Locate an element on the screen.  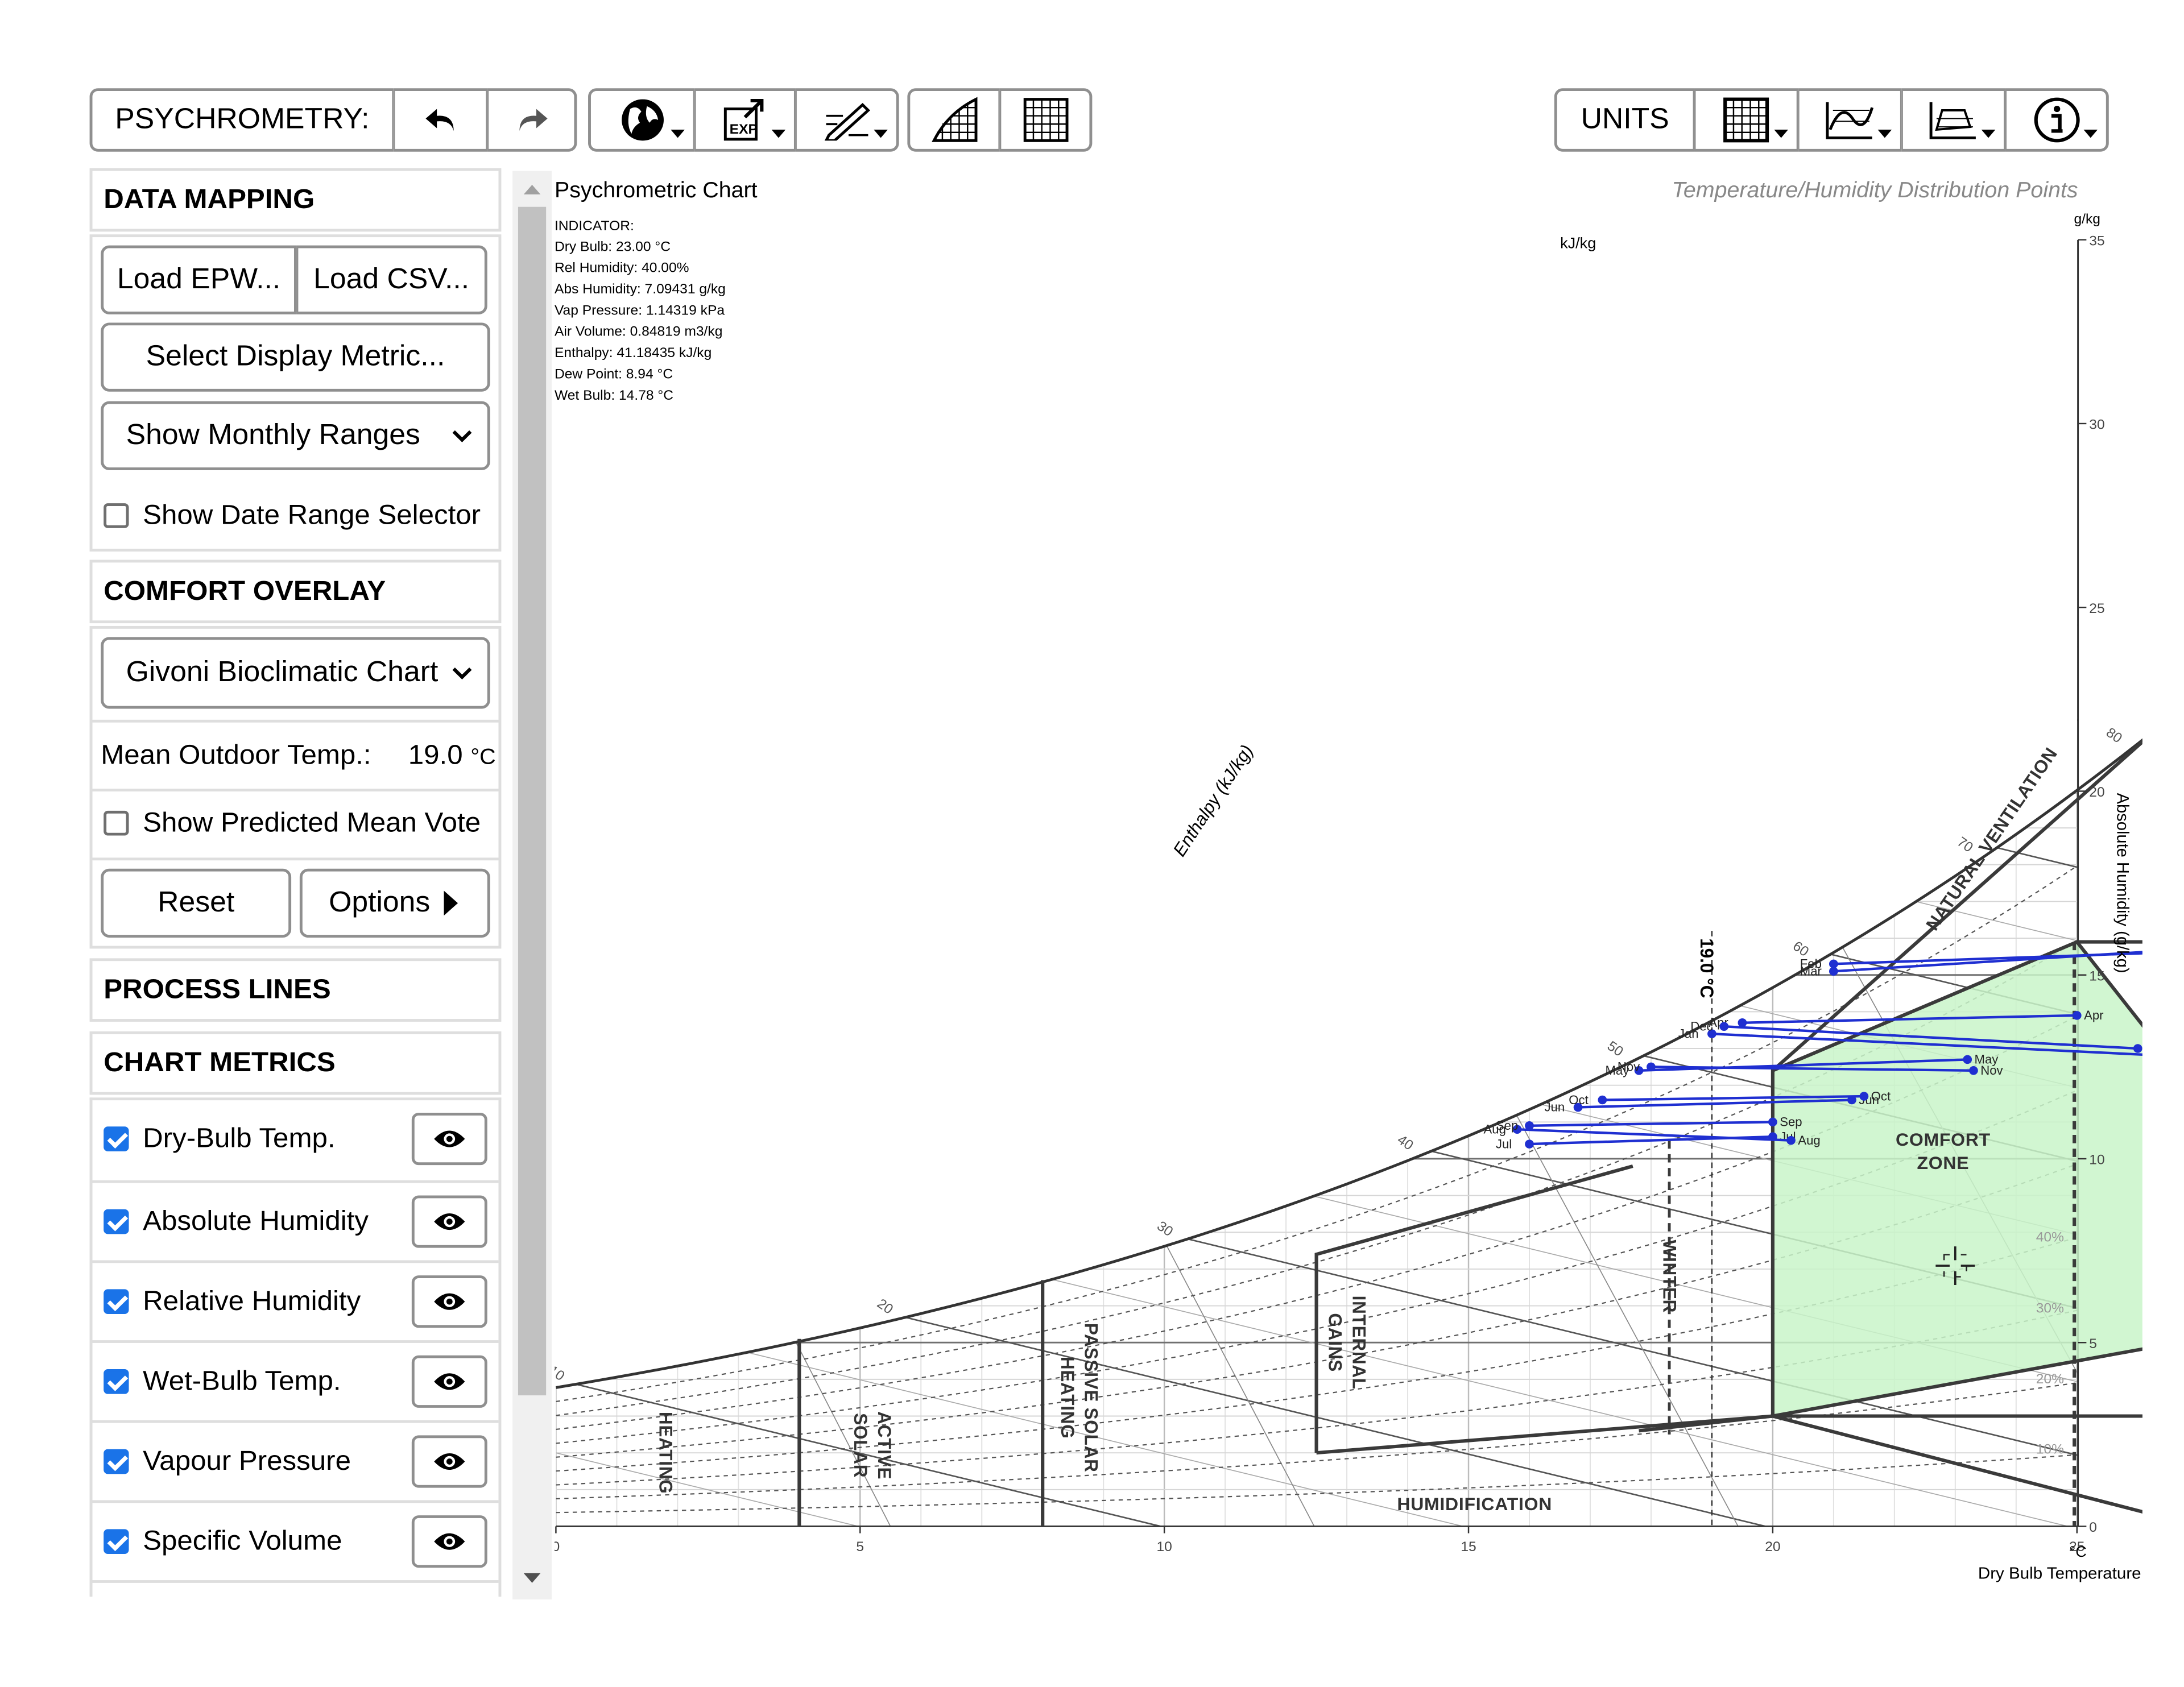
x-tick-label: 25 is located at coordinates (2076, 1547).